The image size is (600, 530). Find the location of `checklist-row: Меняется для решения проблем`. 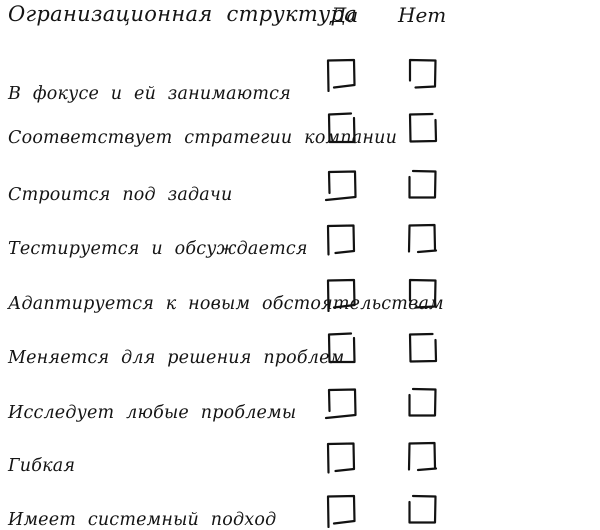

checklist-row: Меняется для решения проблем is located at coordinates (300, 350).